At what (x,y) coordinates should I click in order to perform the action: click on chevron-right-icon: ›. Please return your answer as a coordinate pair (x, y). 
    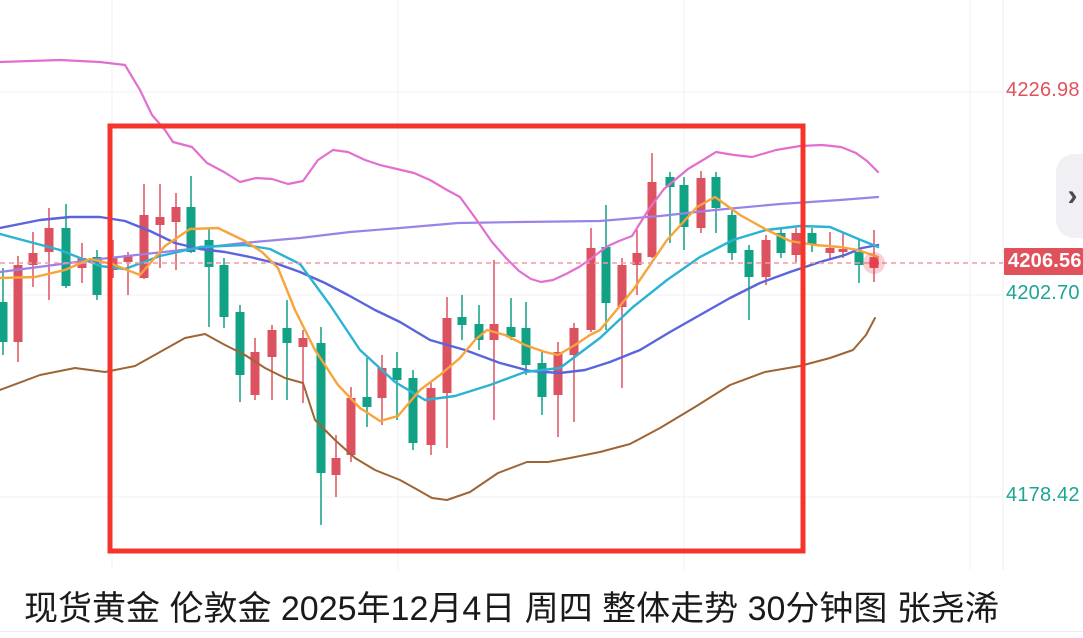
    Looking at the image, I should click on (1072, 195).